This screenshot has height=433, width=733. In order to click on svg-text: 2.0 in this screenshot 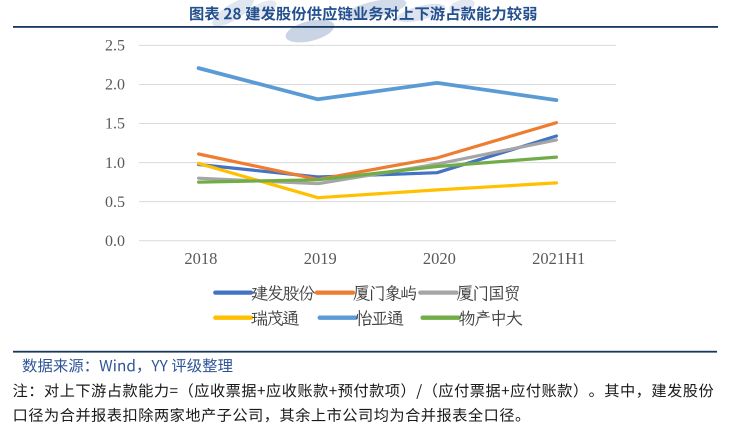, I will do `click(115, 85)`.